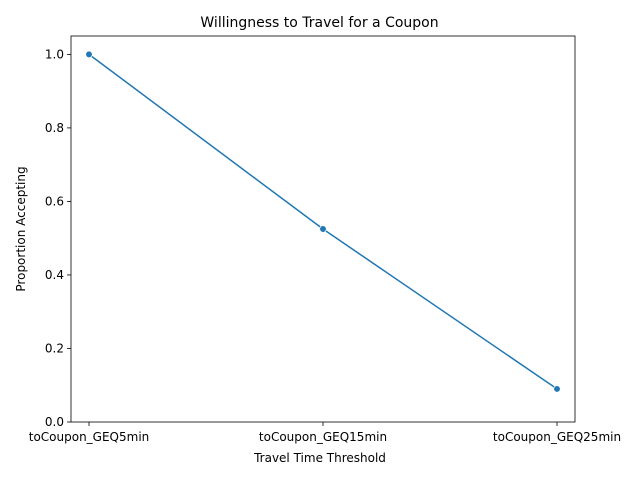 The width and height of the screenshot is (640, 480). What do you see at coordinates (54, 275) in the screenshot?
I see `y-tick-label: 0.4` at bounding box center [54, 275].